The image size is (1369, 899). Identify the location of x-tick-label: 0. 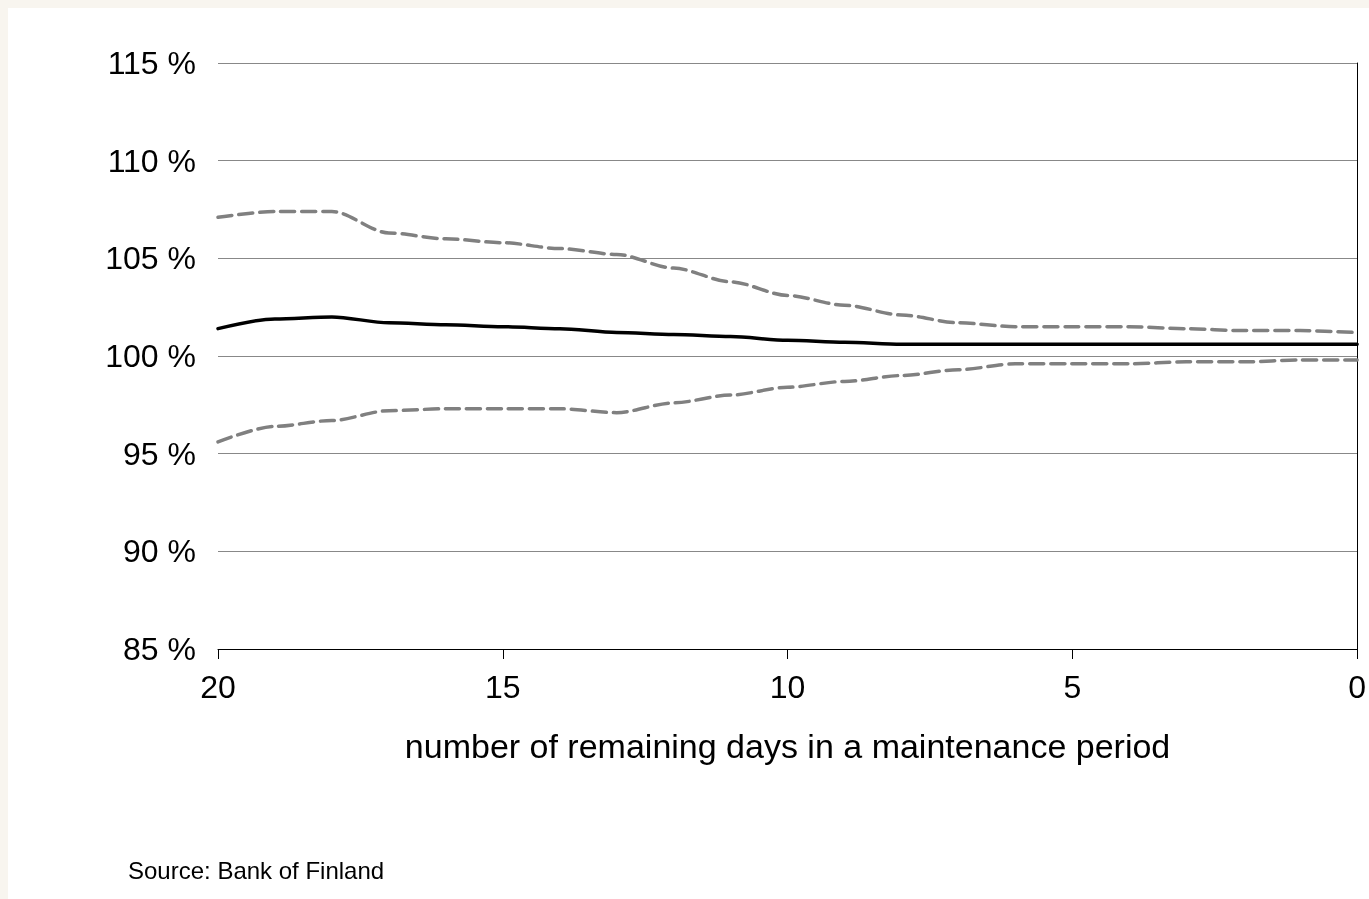
(1357, 687).